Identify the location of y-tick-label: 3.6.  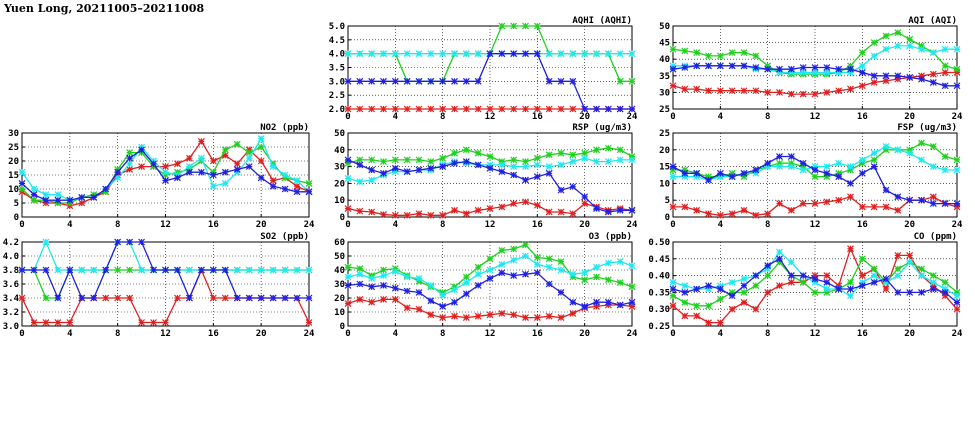
(11, 285).